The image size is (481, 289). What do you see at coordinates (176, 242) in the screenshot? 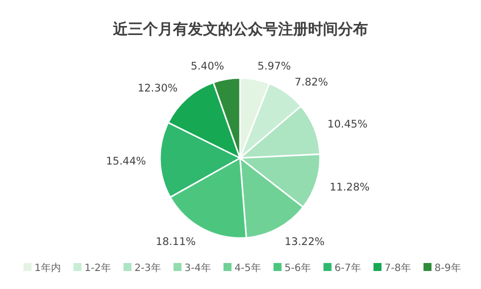
I see `data-label: 18.11%` at bounding box center [176, 242].